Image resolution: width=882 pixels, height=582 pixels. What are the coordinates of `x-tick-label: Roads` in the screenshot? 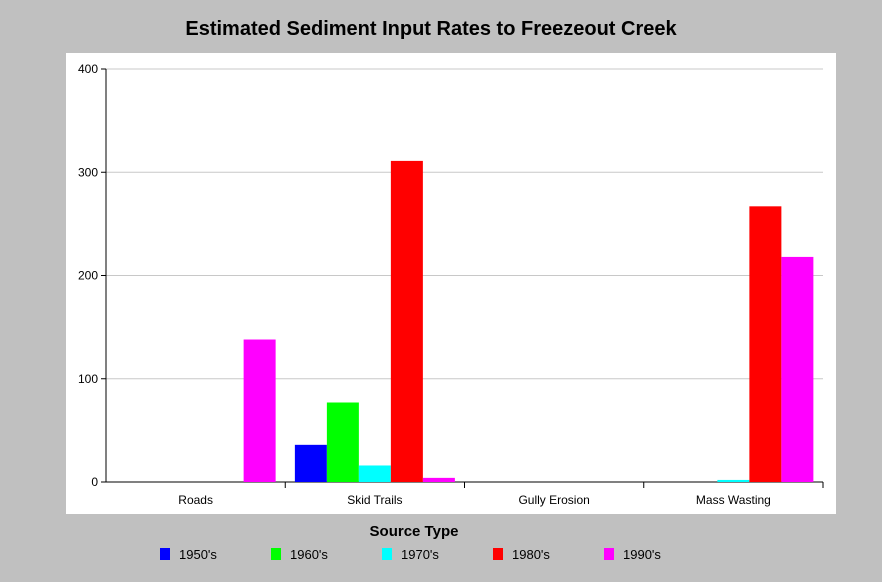 It's located at (195, 500).